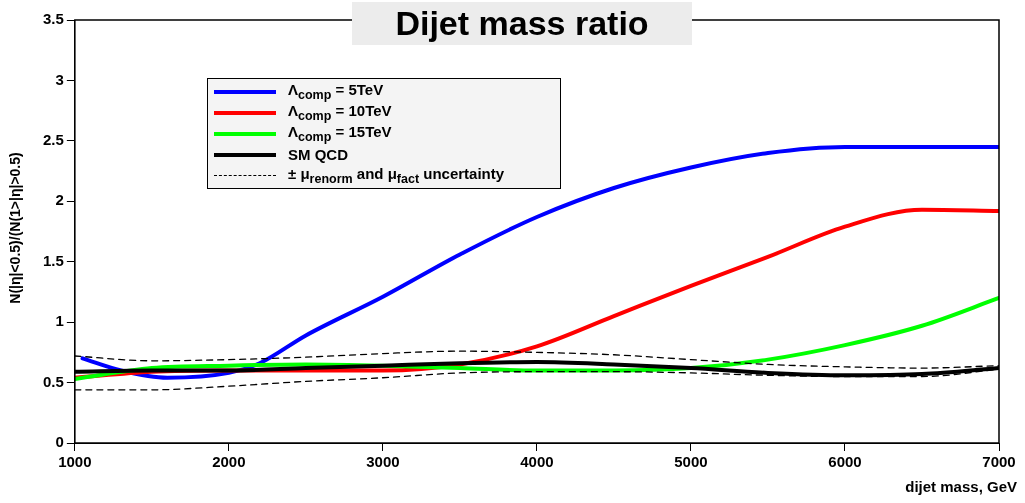 The image size is (1025, 503). What do you see at coordinates (59, 200) in the screenshot?
I see `y-tick-label: 2` at bounding box center [59, 200].